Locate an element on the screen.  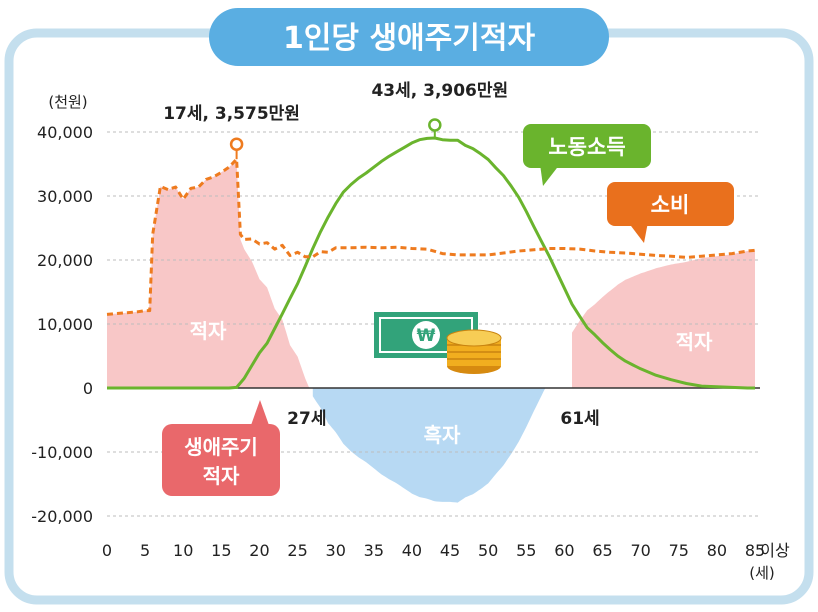
legend-labor-income: 노동소득 is located at coordinates (587, 155).